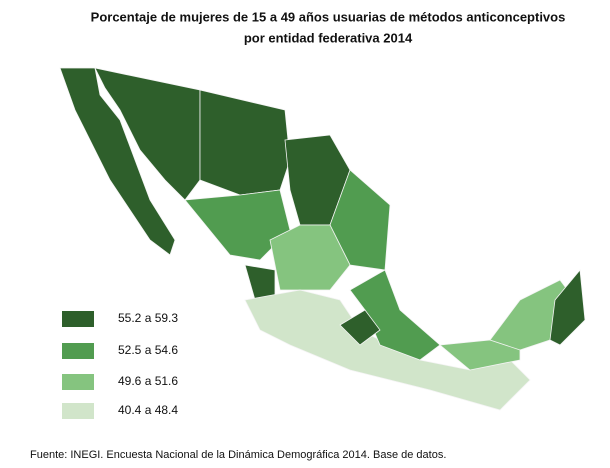 Image resolution: width=610 pixels, height=468 pixels. I want to click on legend-label: 49.6 a 51.6, so click(148, 381).